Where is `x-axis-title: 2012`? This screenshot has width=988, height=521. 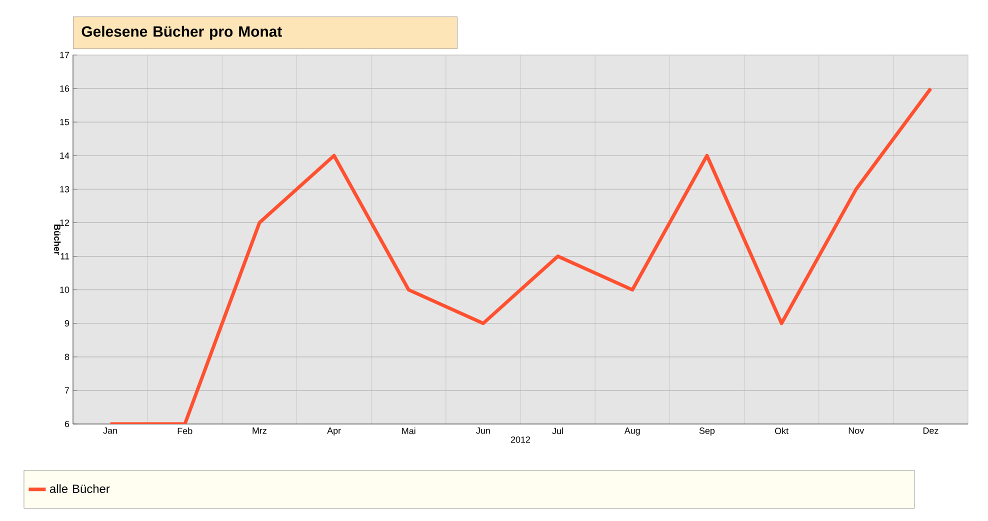 x-axis-title: 2012 is located at coordinates (520, 439).